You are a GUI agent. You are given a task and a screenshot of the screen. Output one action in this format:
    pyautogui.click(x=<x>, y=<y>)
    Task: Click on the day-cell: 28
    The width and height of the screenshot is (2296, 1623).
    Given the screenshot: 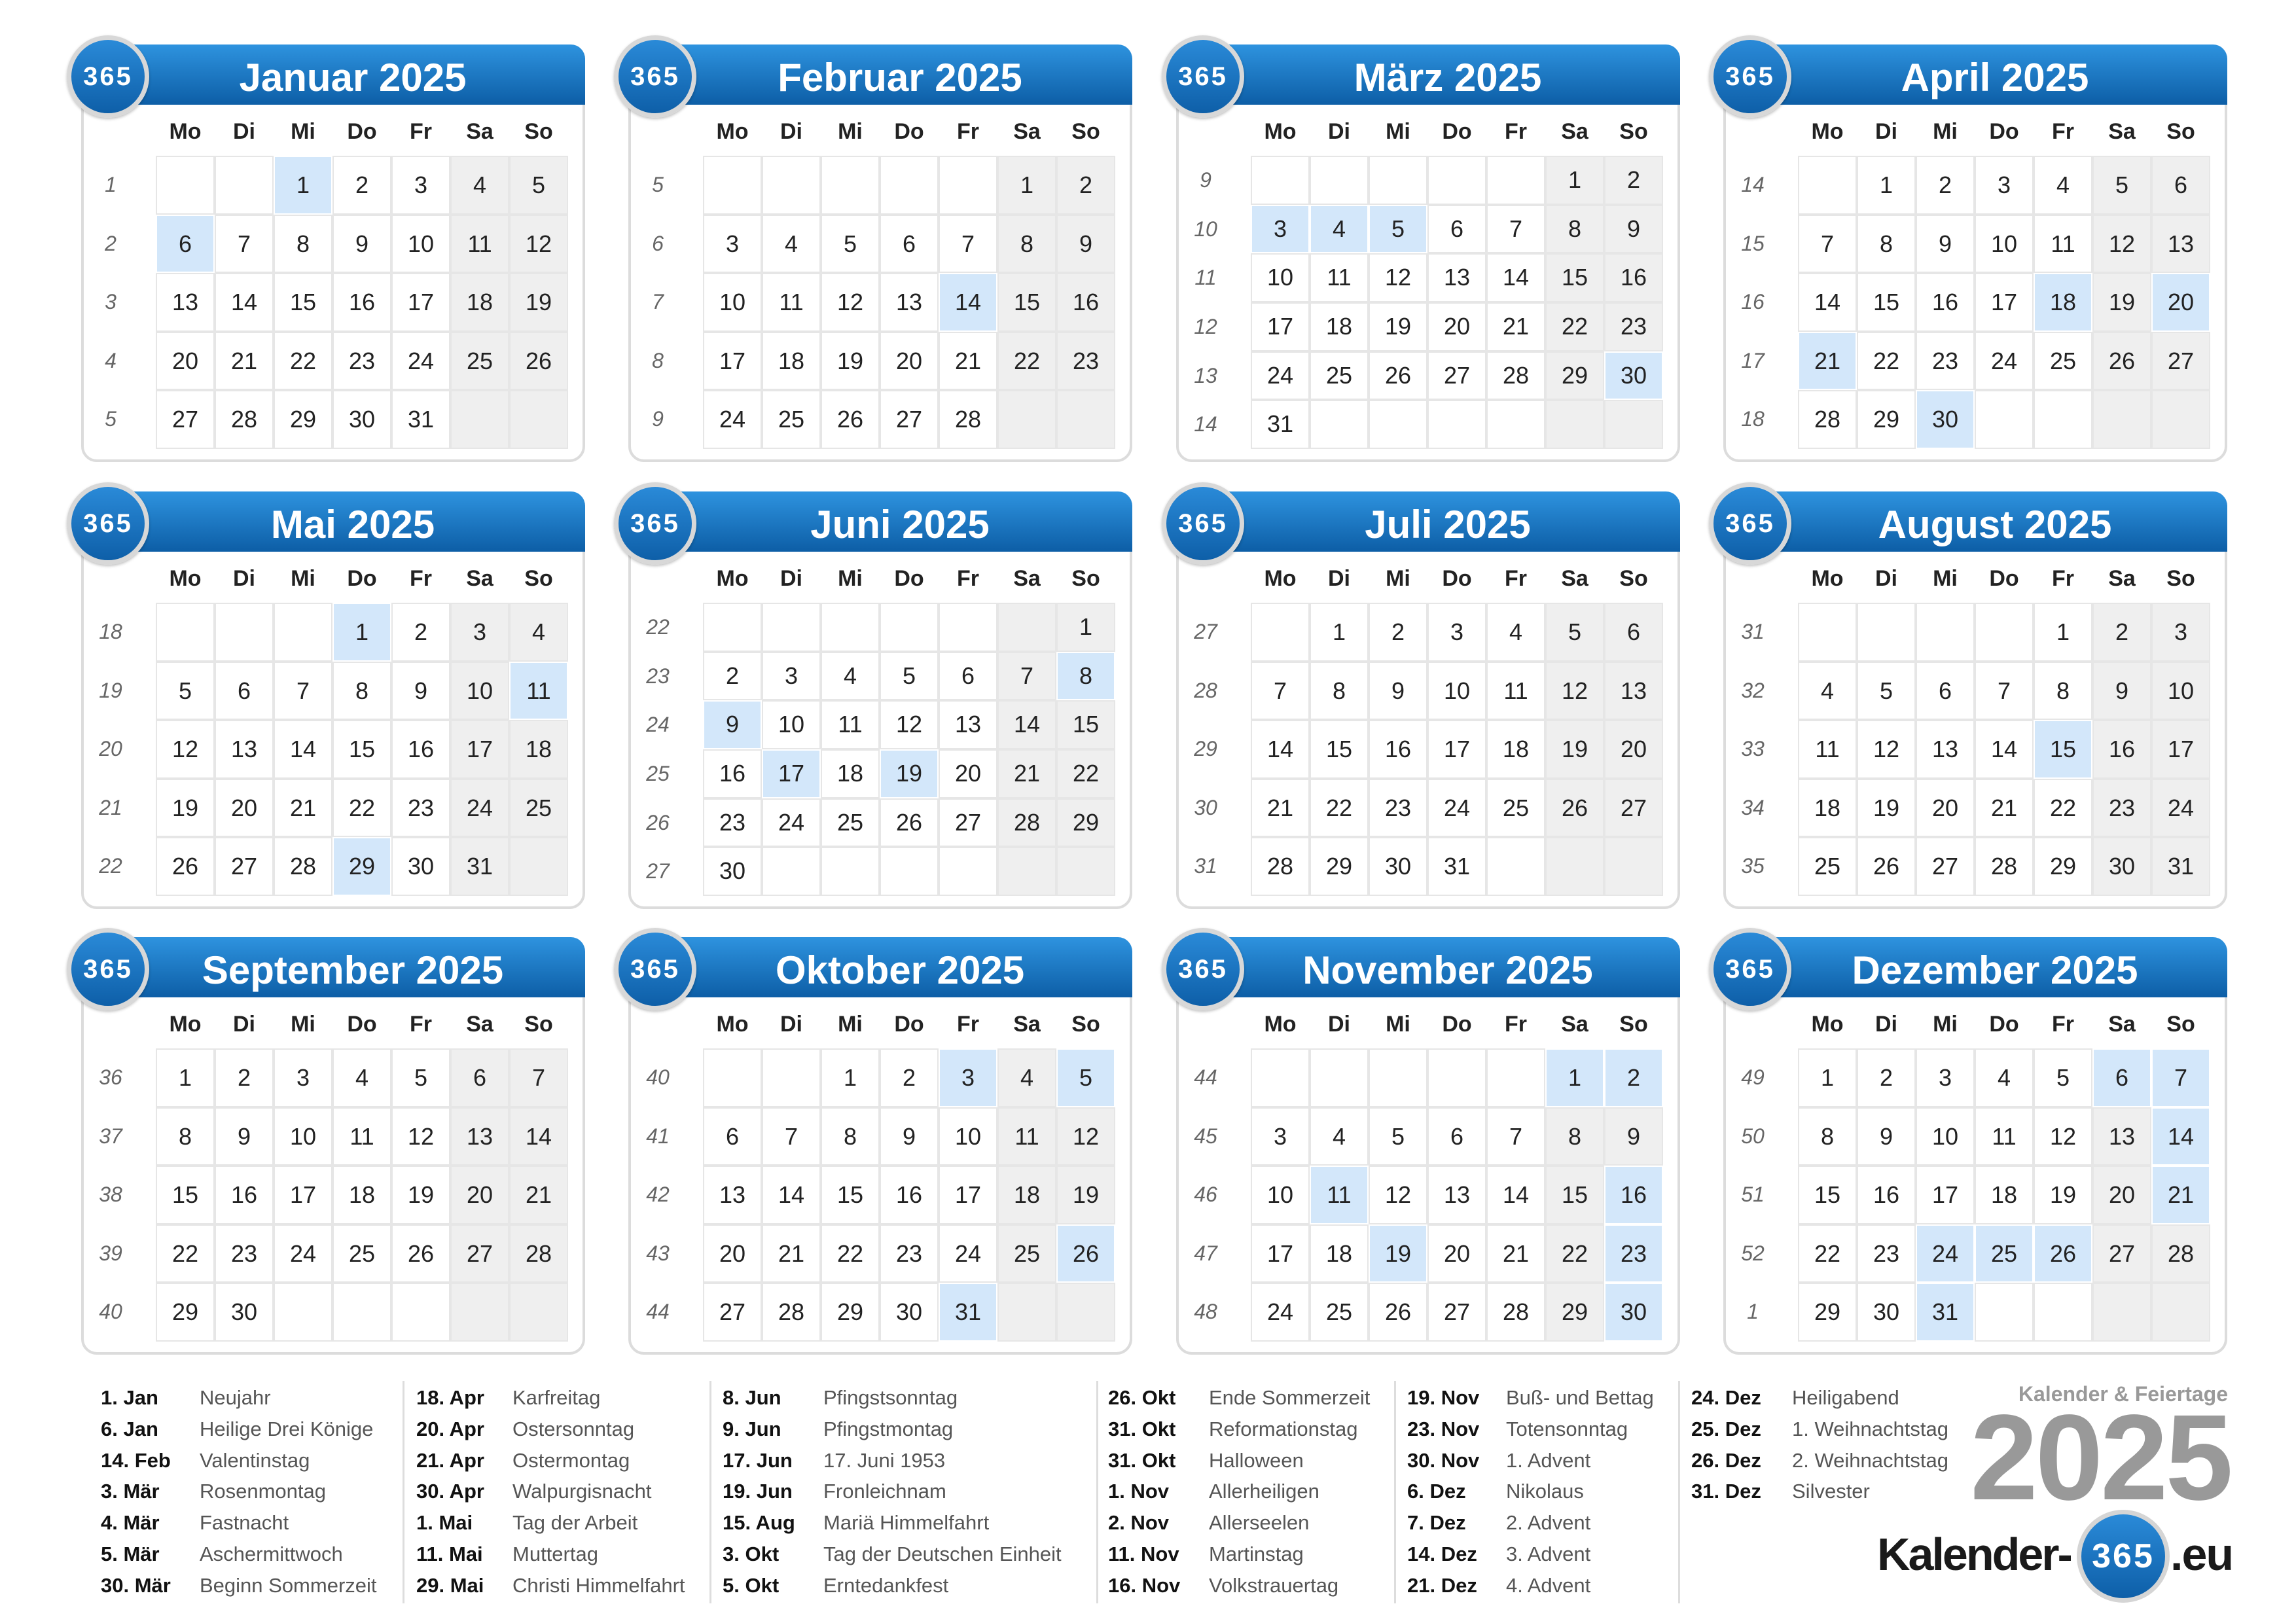 What is the action you would take?
    pyautogui.click(x=303, y=866)
    